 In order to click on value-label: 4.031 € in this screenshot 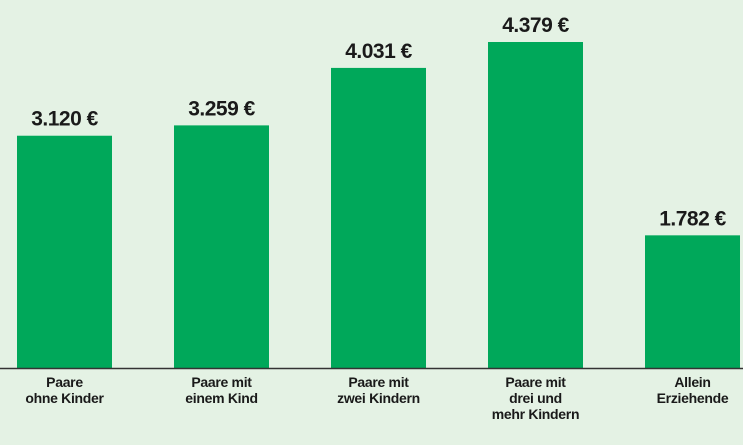, I will do `click(378, 51)`.